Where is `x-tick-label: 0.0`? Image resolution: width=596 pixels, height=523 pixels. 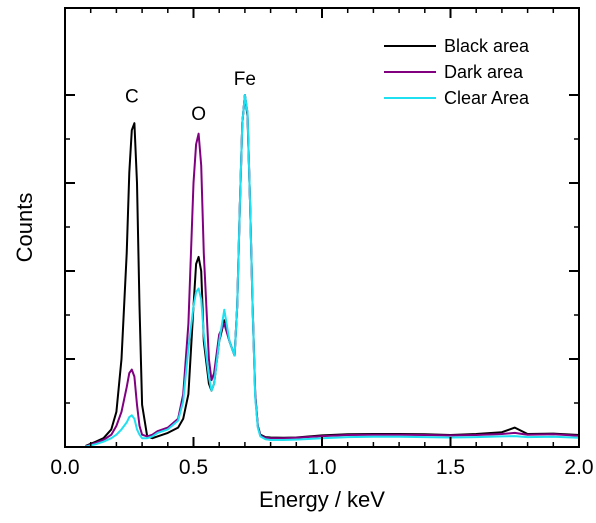
x-tick-label: 0.0 is located at coordinates (64, 467).